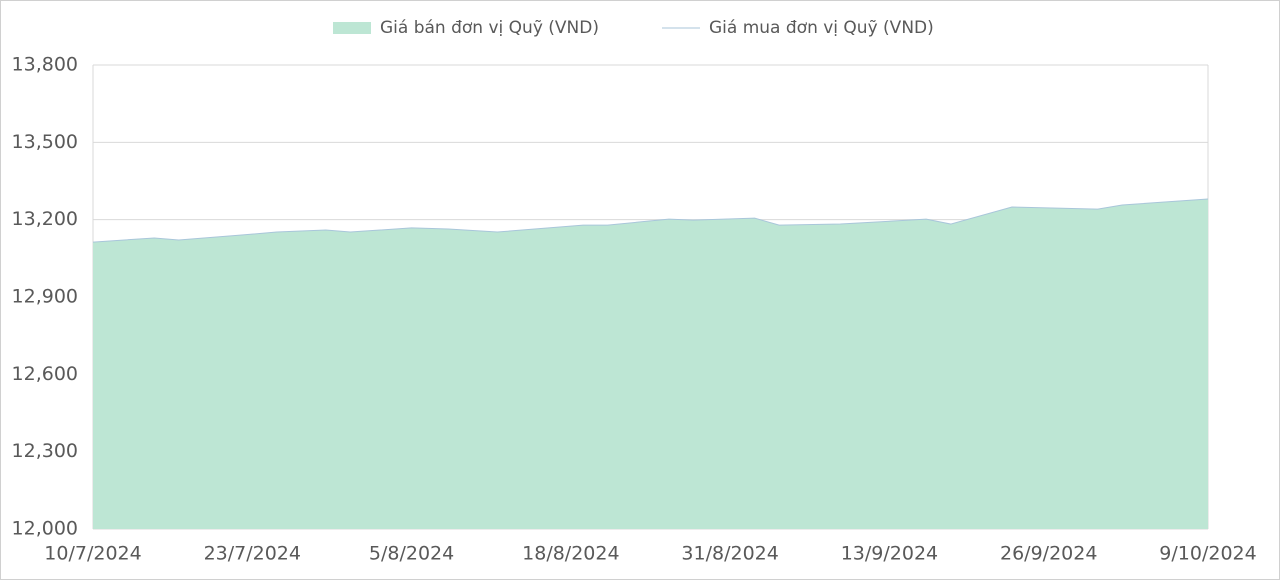  What do you see at coordinates (352, 28) in the screenshot?
I see `legend-swatch` at bounding box center [352, 28].